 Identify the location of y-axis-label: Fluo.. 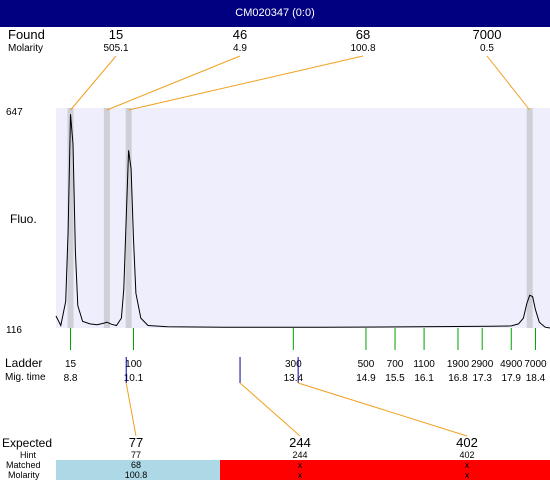
(23, 219).